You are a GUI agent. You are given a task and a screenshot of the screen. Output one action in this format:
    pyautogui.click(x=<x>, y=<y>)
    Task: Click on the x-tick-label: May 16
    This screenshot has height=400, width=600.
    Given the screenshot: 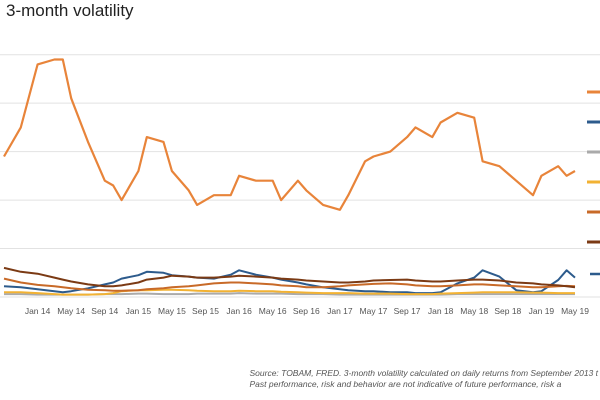 What is the action you would take?
    pyautogui.click(x=273, y=311)
    